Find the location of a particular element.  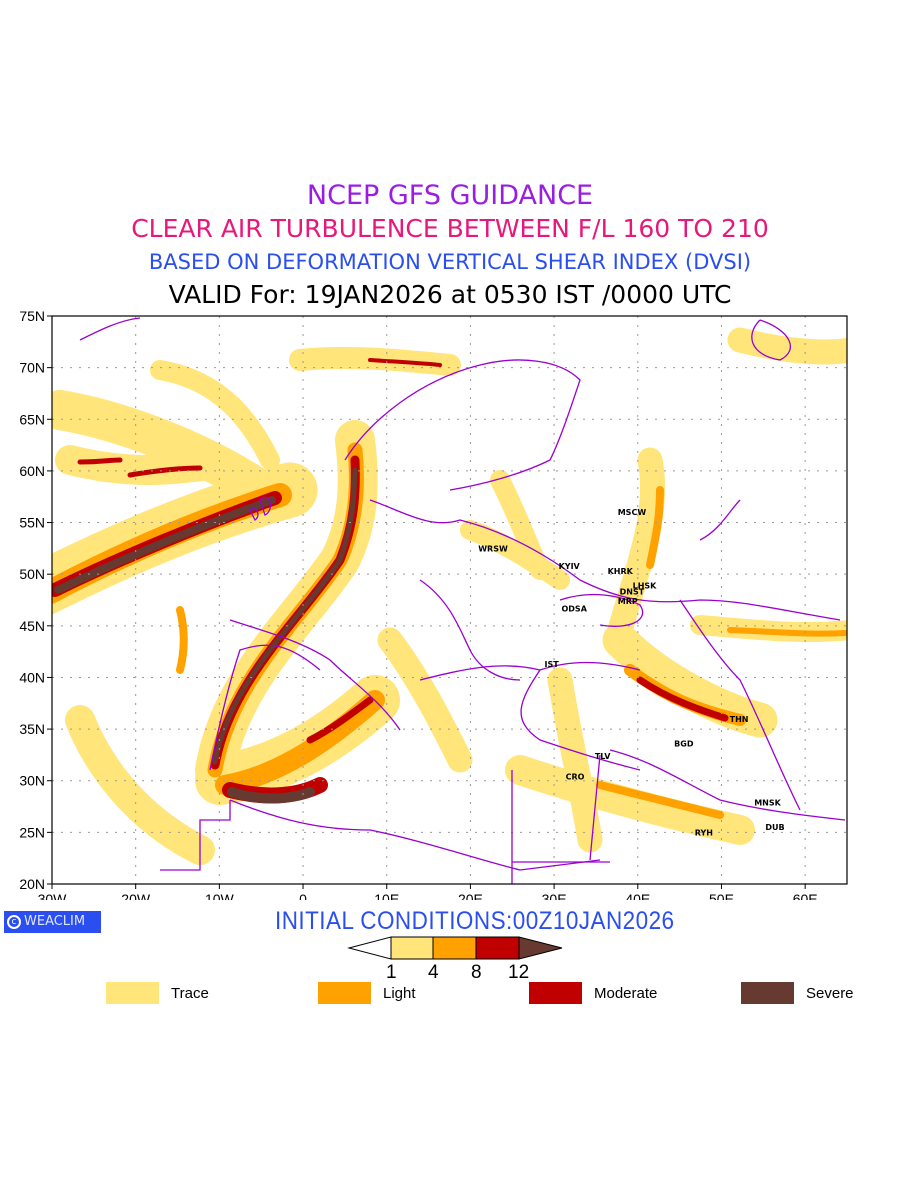

y-tick-label: 35N is located at coordinates (32, 729).